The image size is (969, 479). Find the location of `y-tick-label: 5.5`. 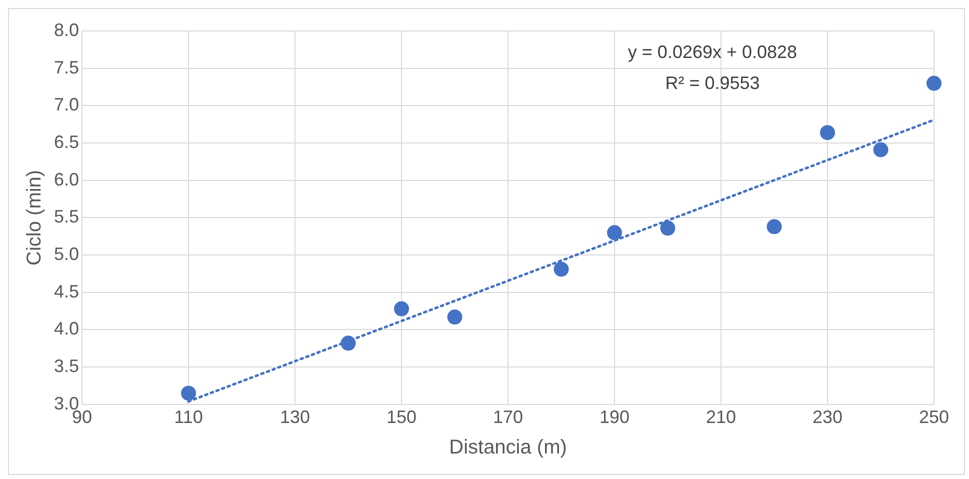

y-tick-label: 5.5 is located at coordinates (67, 216).